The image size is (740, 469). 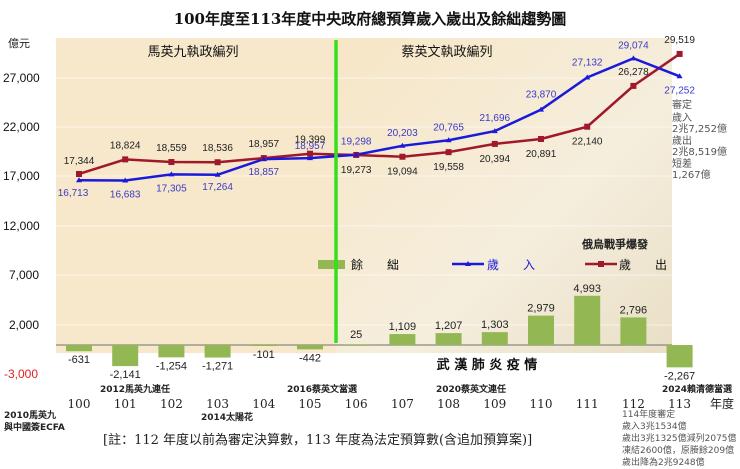 What do you see at coordinates (468, 263) in the screenshot?
I see `legend-revenue-marker` at bounding box center [468, 263].